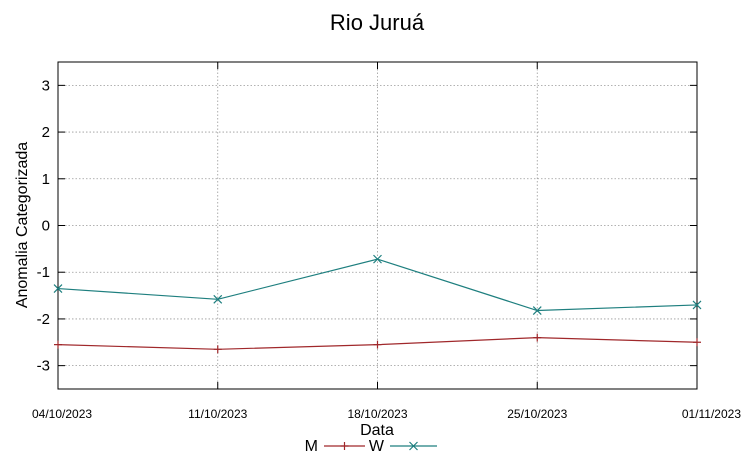 This screenshot has width=753, height=464. Describe the element at coordinates (22, 225) in the screenshot. I see `y-axis-label: Anomalia Categorizada` at that location.